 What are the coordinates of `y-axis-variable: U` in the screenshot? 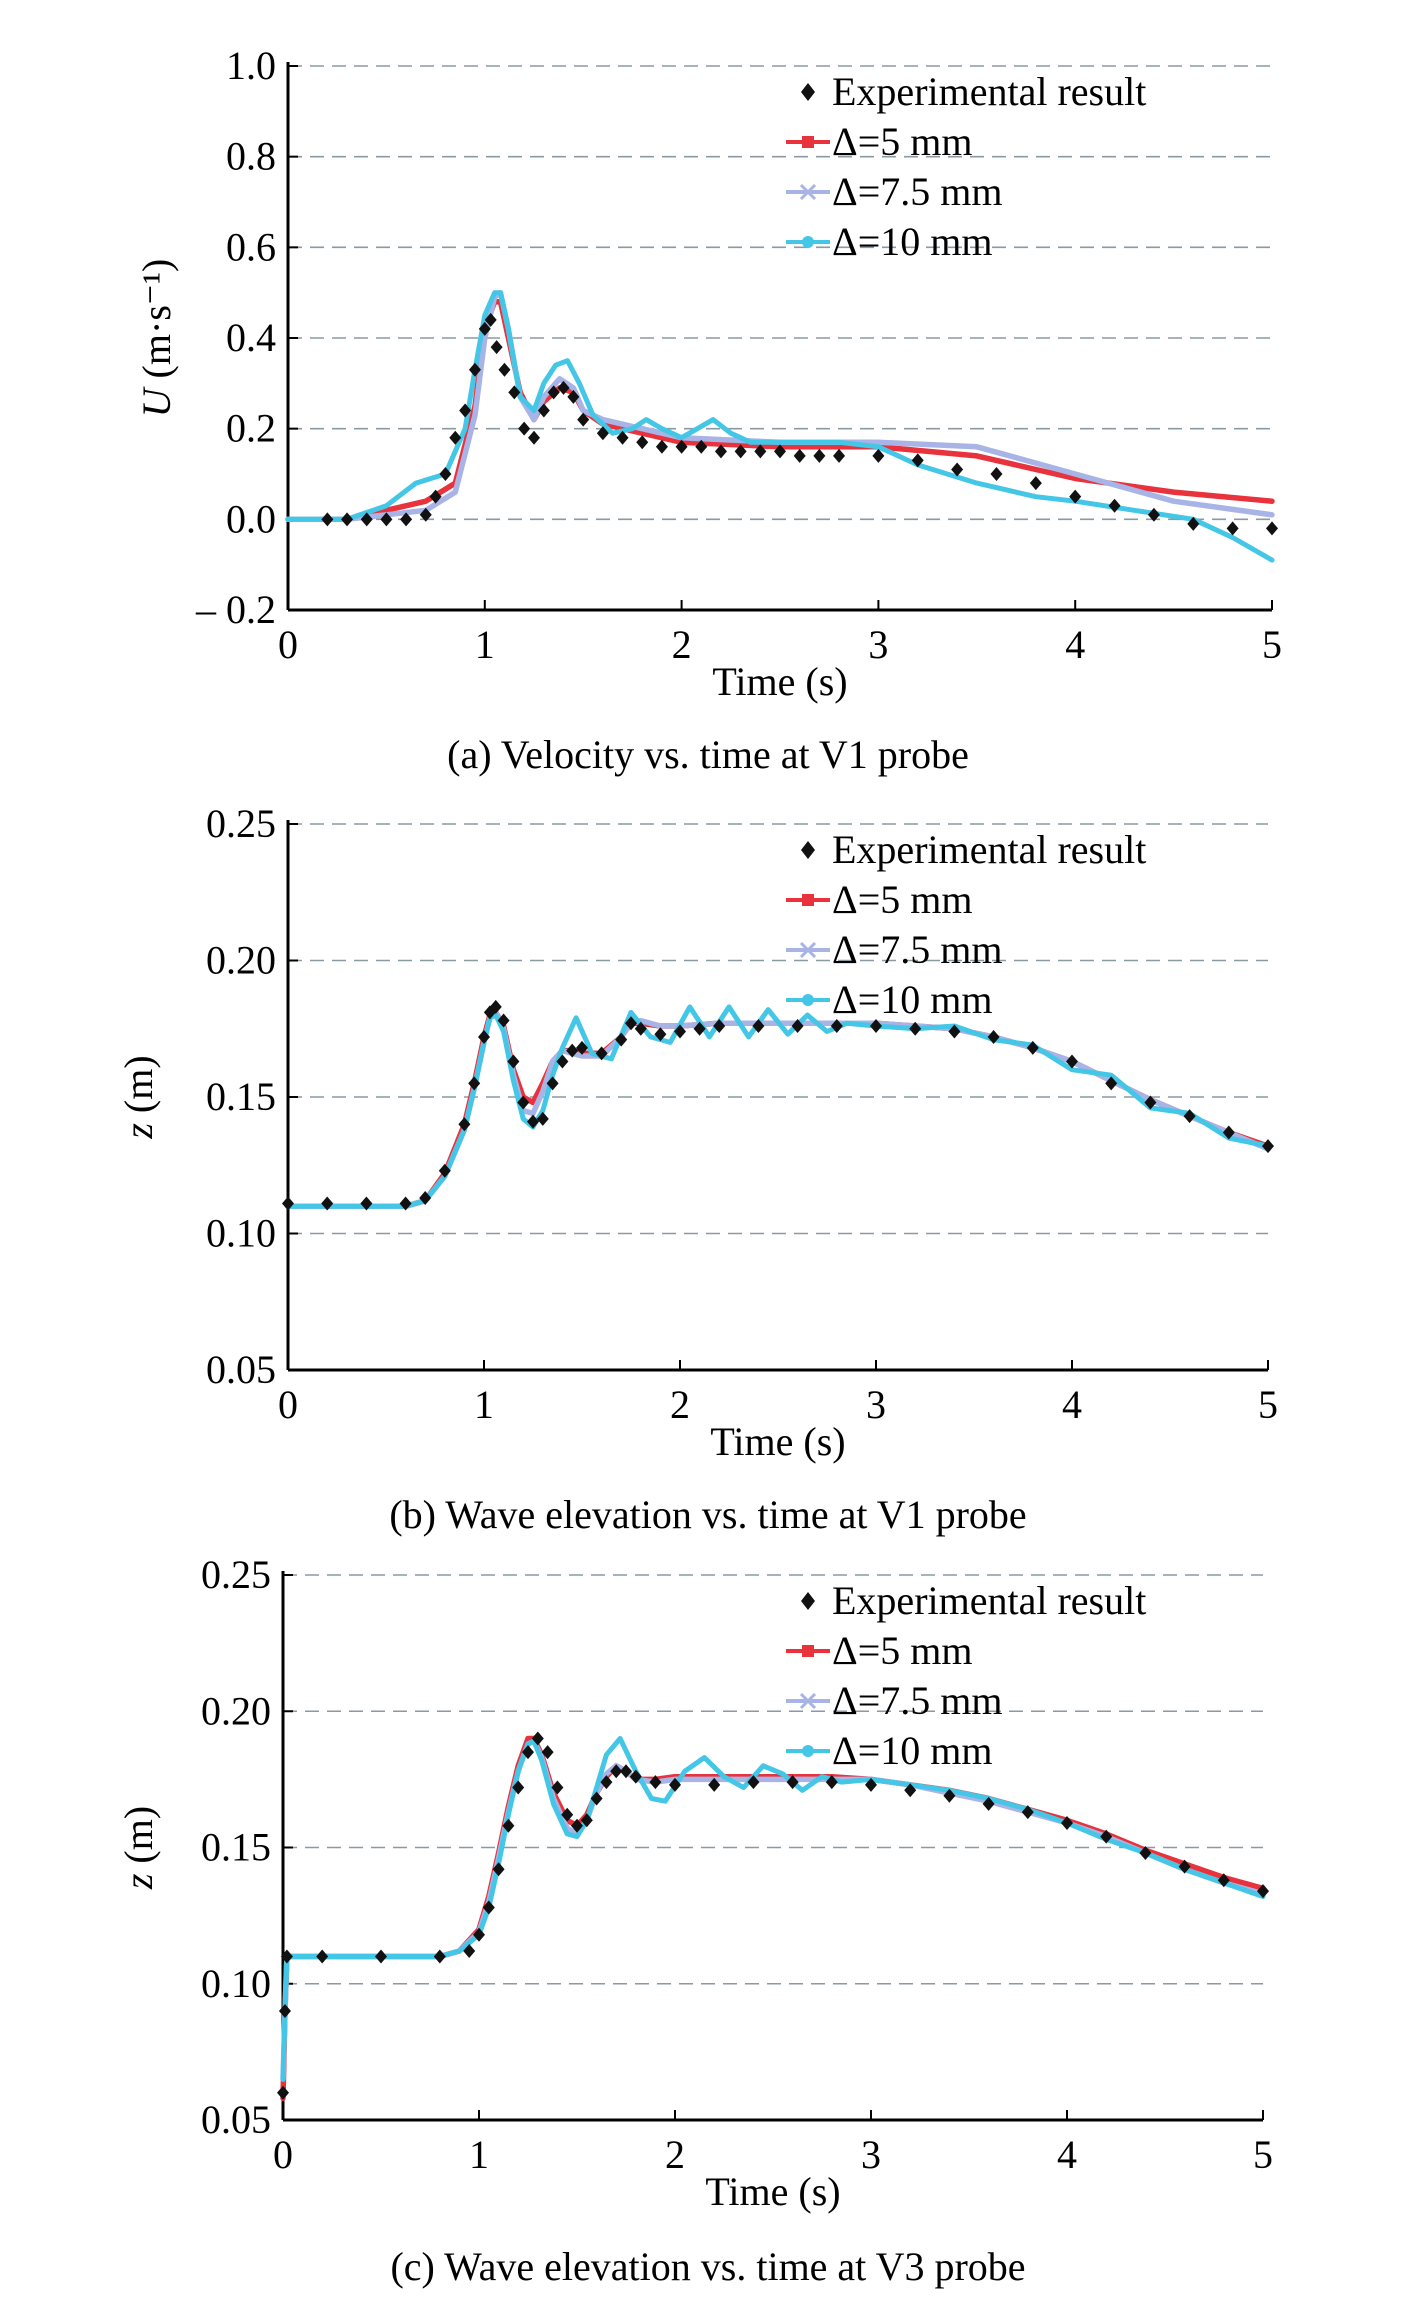 It's located at (156, 401).